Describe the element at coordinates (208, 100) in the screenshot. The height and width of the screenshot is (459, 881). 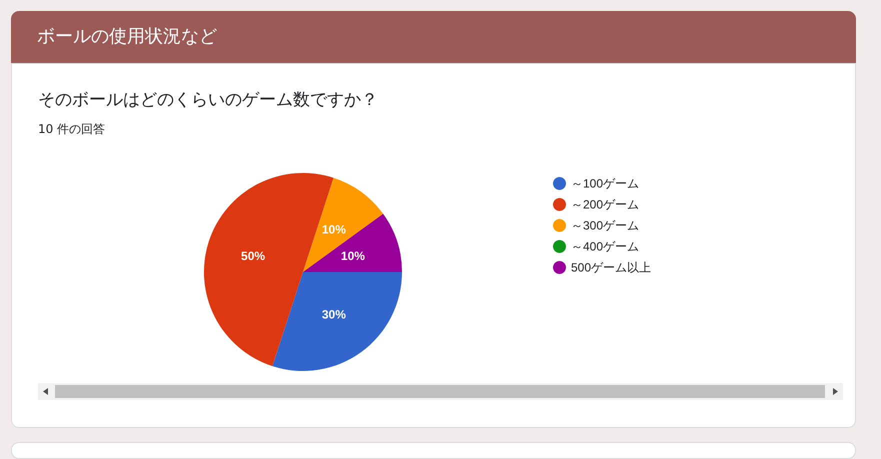
I see `chart-subtitle: そのボールはどのくらいのゲーム数ですか？` at that location.